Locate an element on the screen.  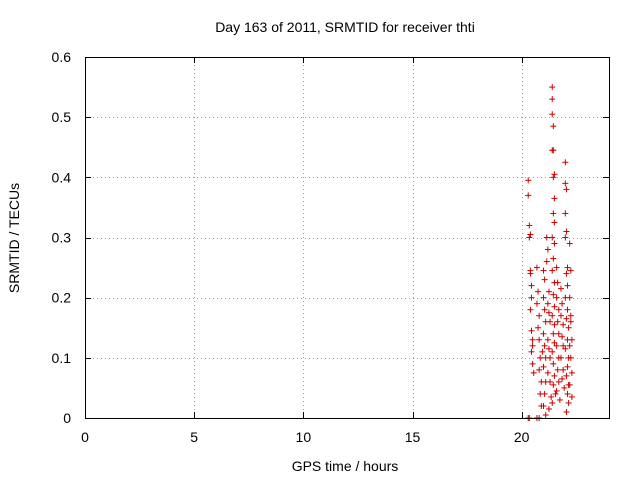
y-tick-label: 0.3 is located at coordinates (62, 238).